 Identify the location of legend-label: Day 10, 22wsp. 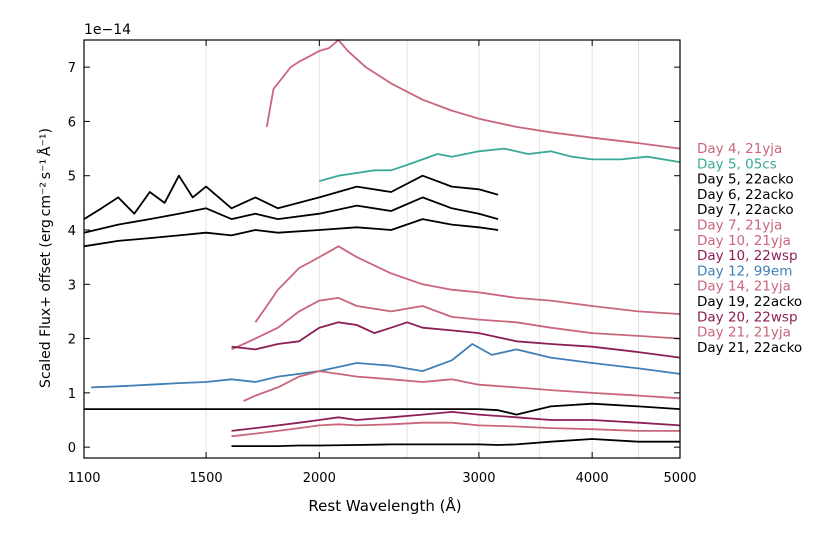
(747, 256).